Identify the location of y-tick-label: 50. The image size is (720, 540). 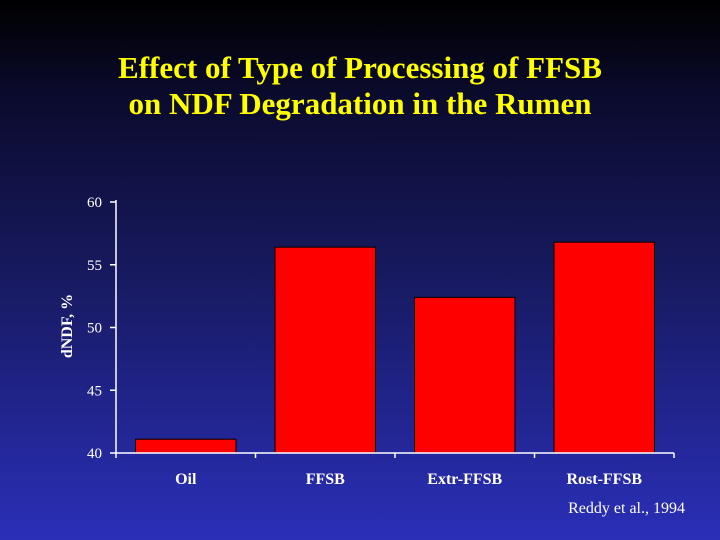
(94, 329).